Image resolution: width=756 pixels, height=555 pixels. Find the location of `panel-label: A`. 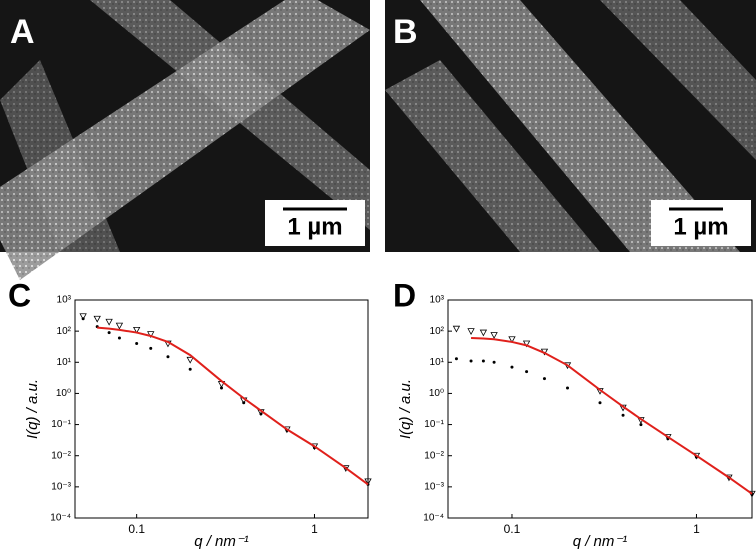

panel-label: A is located at coordinates (22, 32).